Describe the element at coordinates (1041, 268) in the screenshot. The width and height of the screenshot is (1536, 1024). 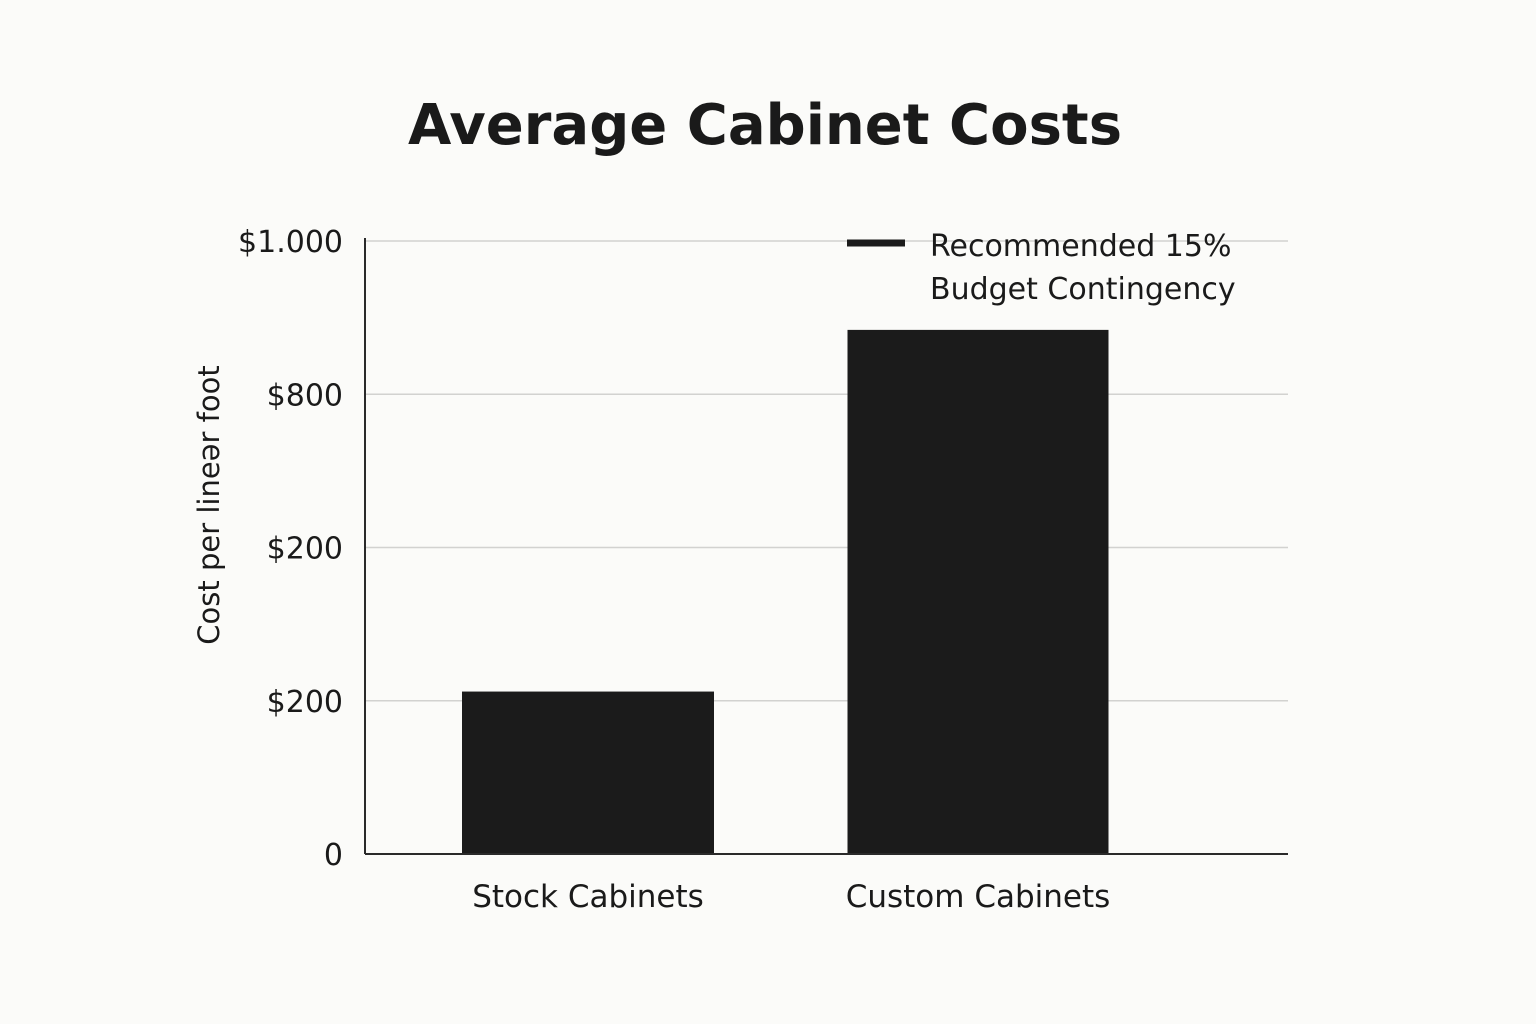
I see `legend: Recommended 15% Budget Contingency` at that location.